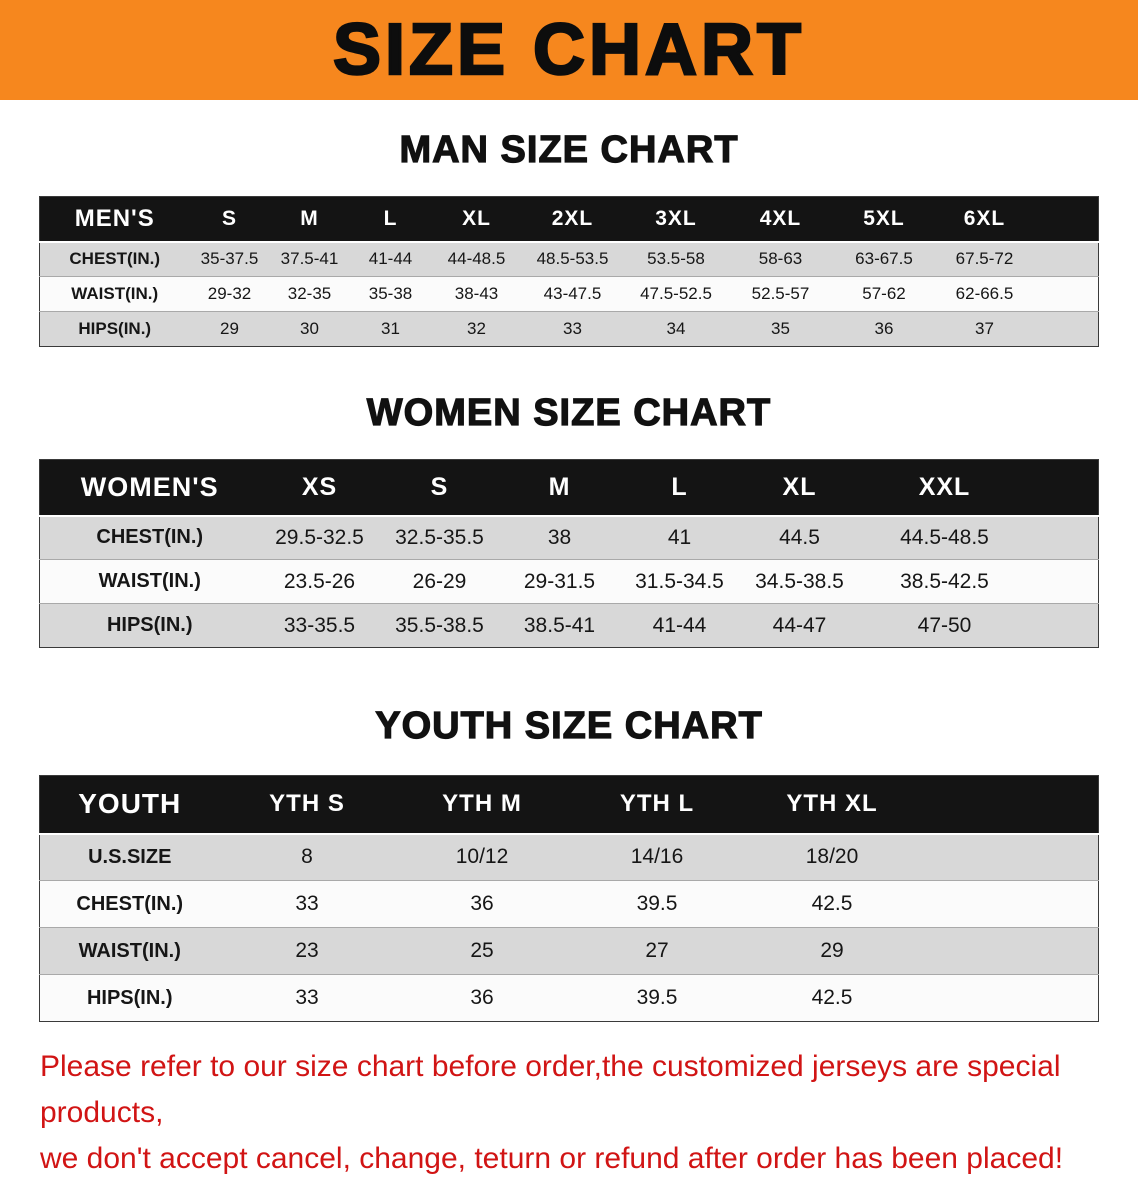 This screenshot has height=1182, width=1138. What do you see at coordinates (657, 951) in the screenshot?
I see `table-cell: 27` at bounding box center [657, 951].